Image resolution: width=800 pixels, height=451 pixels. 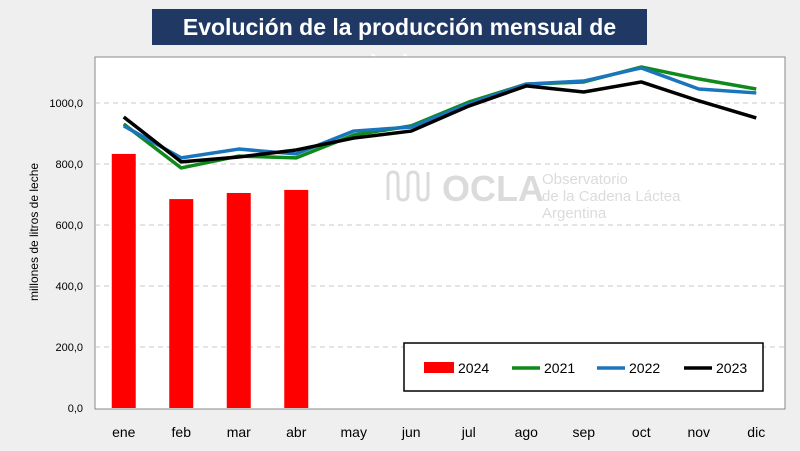 What do you see at coordinates (698, 432) in the screenshot?
I see `x-tick-label: nov` at bounding box center [698, 432].